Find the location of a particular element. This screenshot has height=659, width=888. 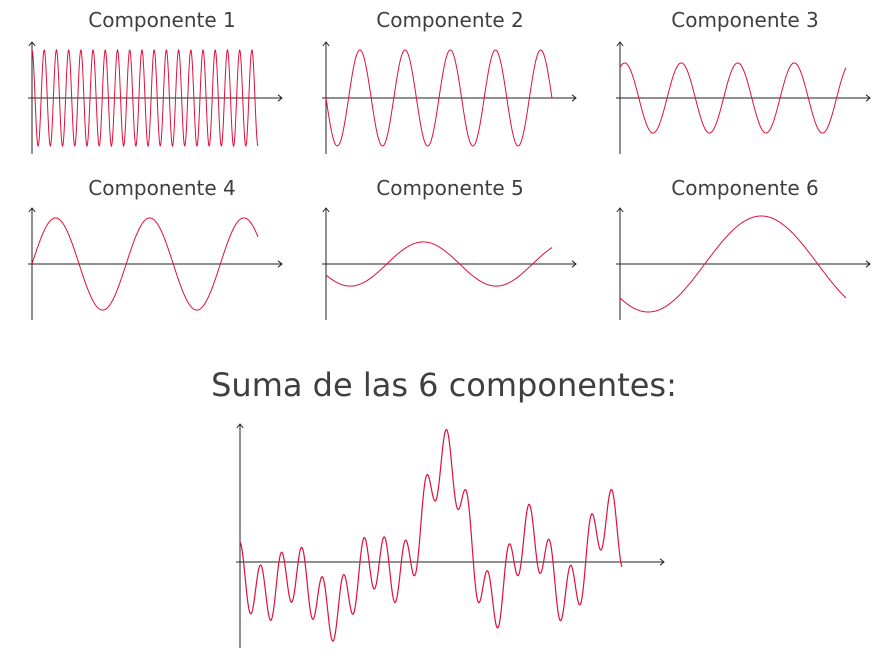

sum-title: Suma de las 6 componentes: is located at coordinates (444, 385).